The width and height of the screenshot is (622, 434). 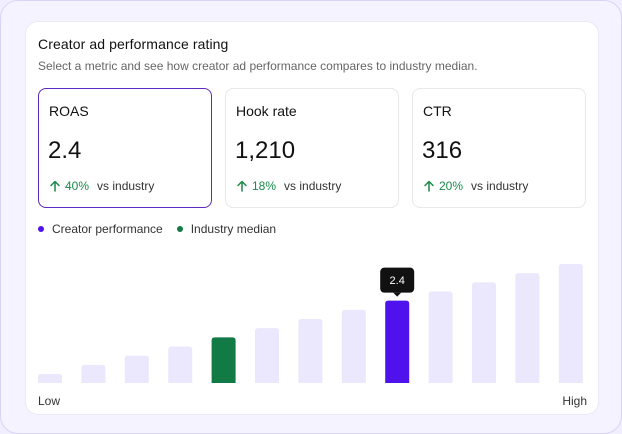 What do you see at coordinates (499, 148) in the screenshot?
I see `metric-card-ctr: CTR 316 20% vs industry` at bounding box center [499, 148].